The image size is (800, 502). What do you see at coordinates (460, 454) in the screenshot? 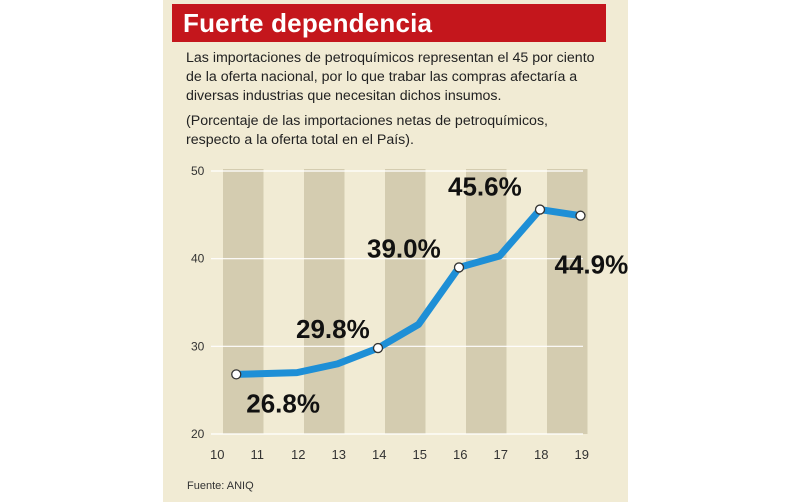
I see `x-tick-label: 16` at bounding box center [460, 454].